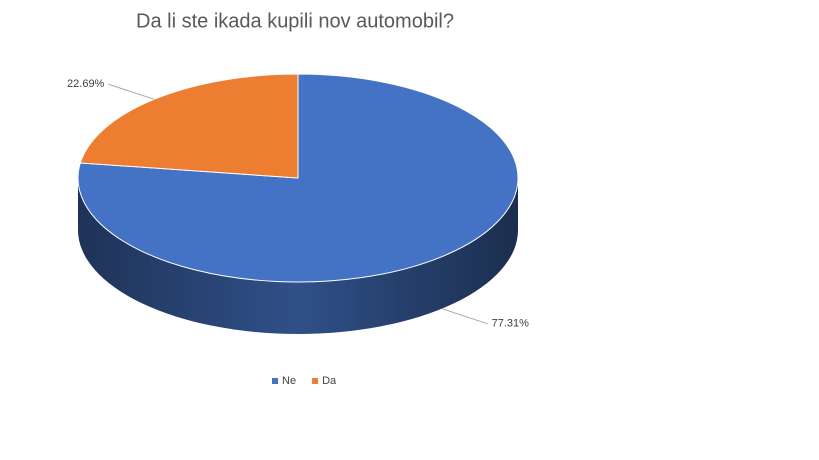 The width and height of the screenshot is (819, 460). I want to click on chart-title: Da li ste ikada kupili nov automobil?, so click(295, 21).